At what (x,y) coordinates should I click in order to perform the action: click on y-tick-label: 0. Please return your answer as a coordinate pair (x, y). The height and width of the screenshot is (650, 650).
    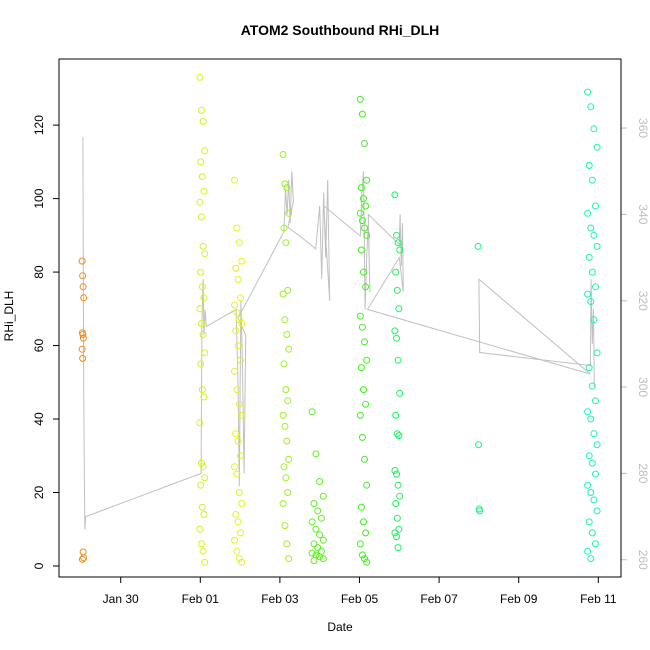
    Looking at the image, I should click on (39, 565).